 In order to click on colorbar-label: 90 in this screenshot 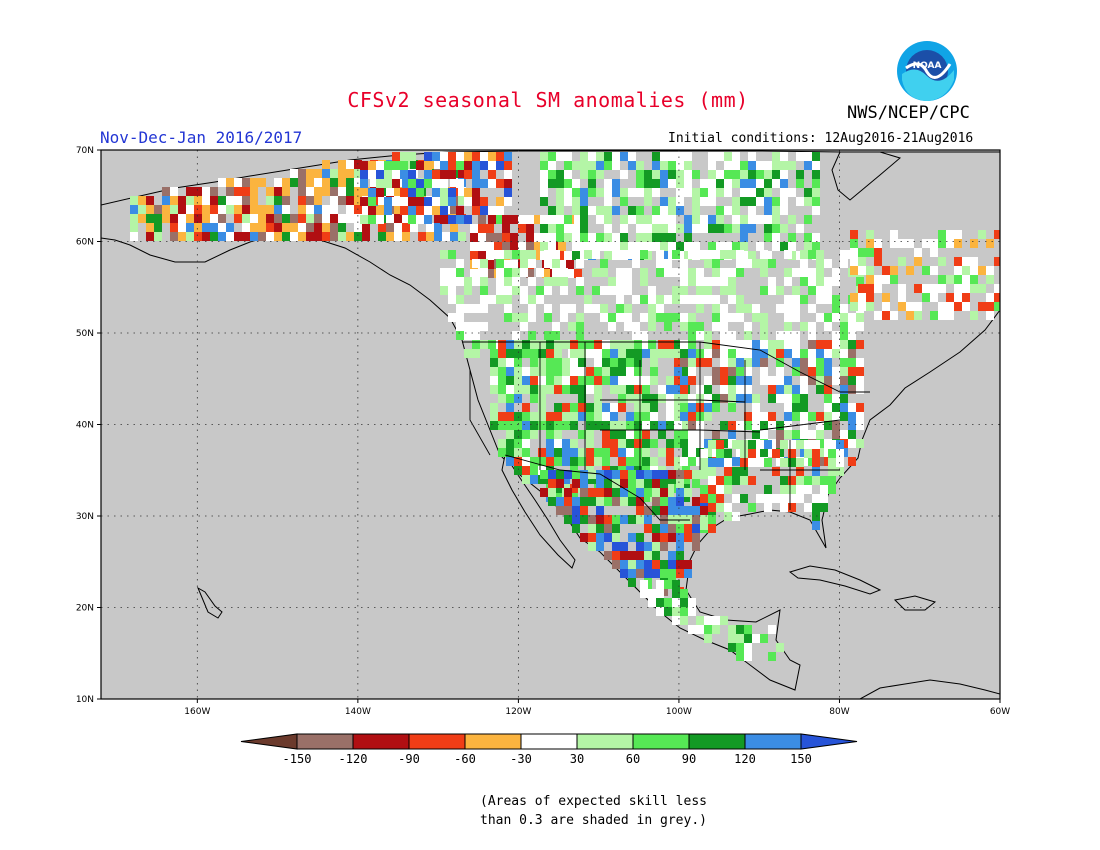, I will do `click(689, 759)`.